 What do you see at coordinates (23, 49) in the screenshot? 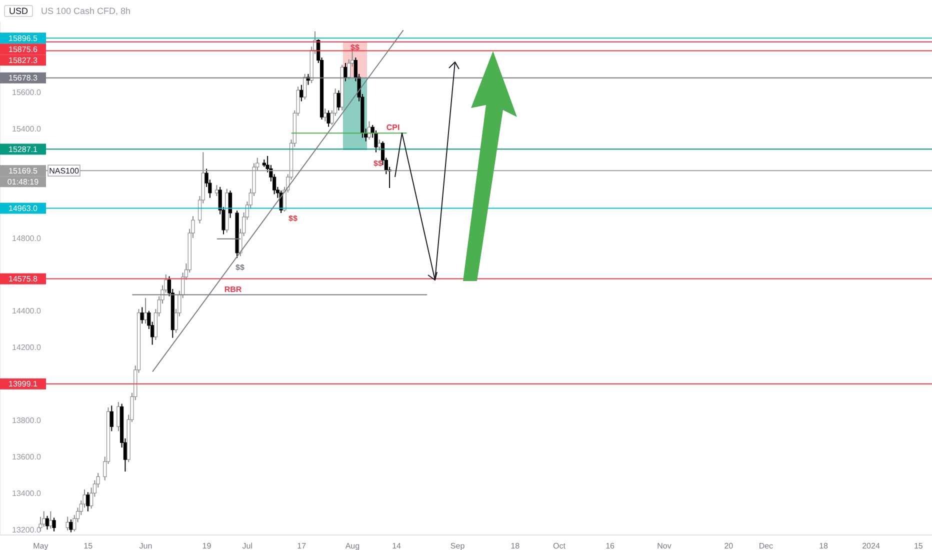
I see `ref-line-label: 15875.6` at bounding box center [23, 49].